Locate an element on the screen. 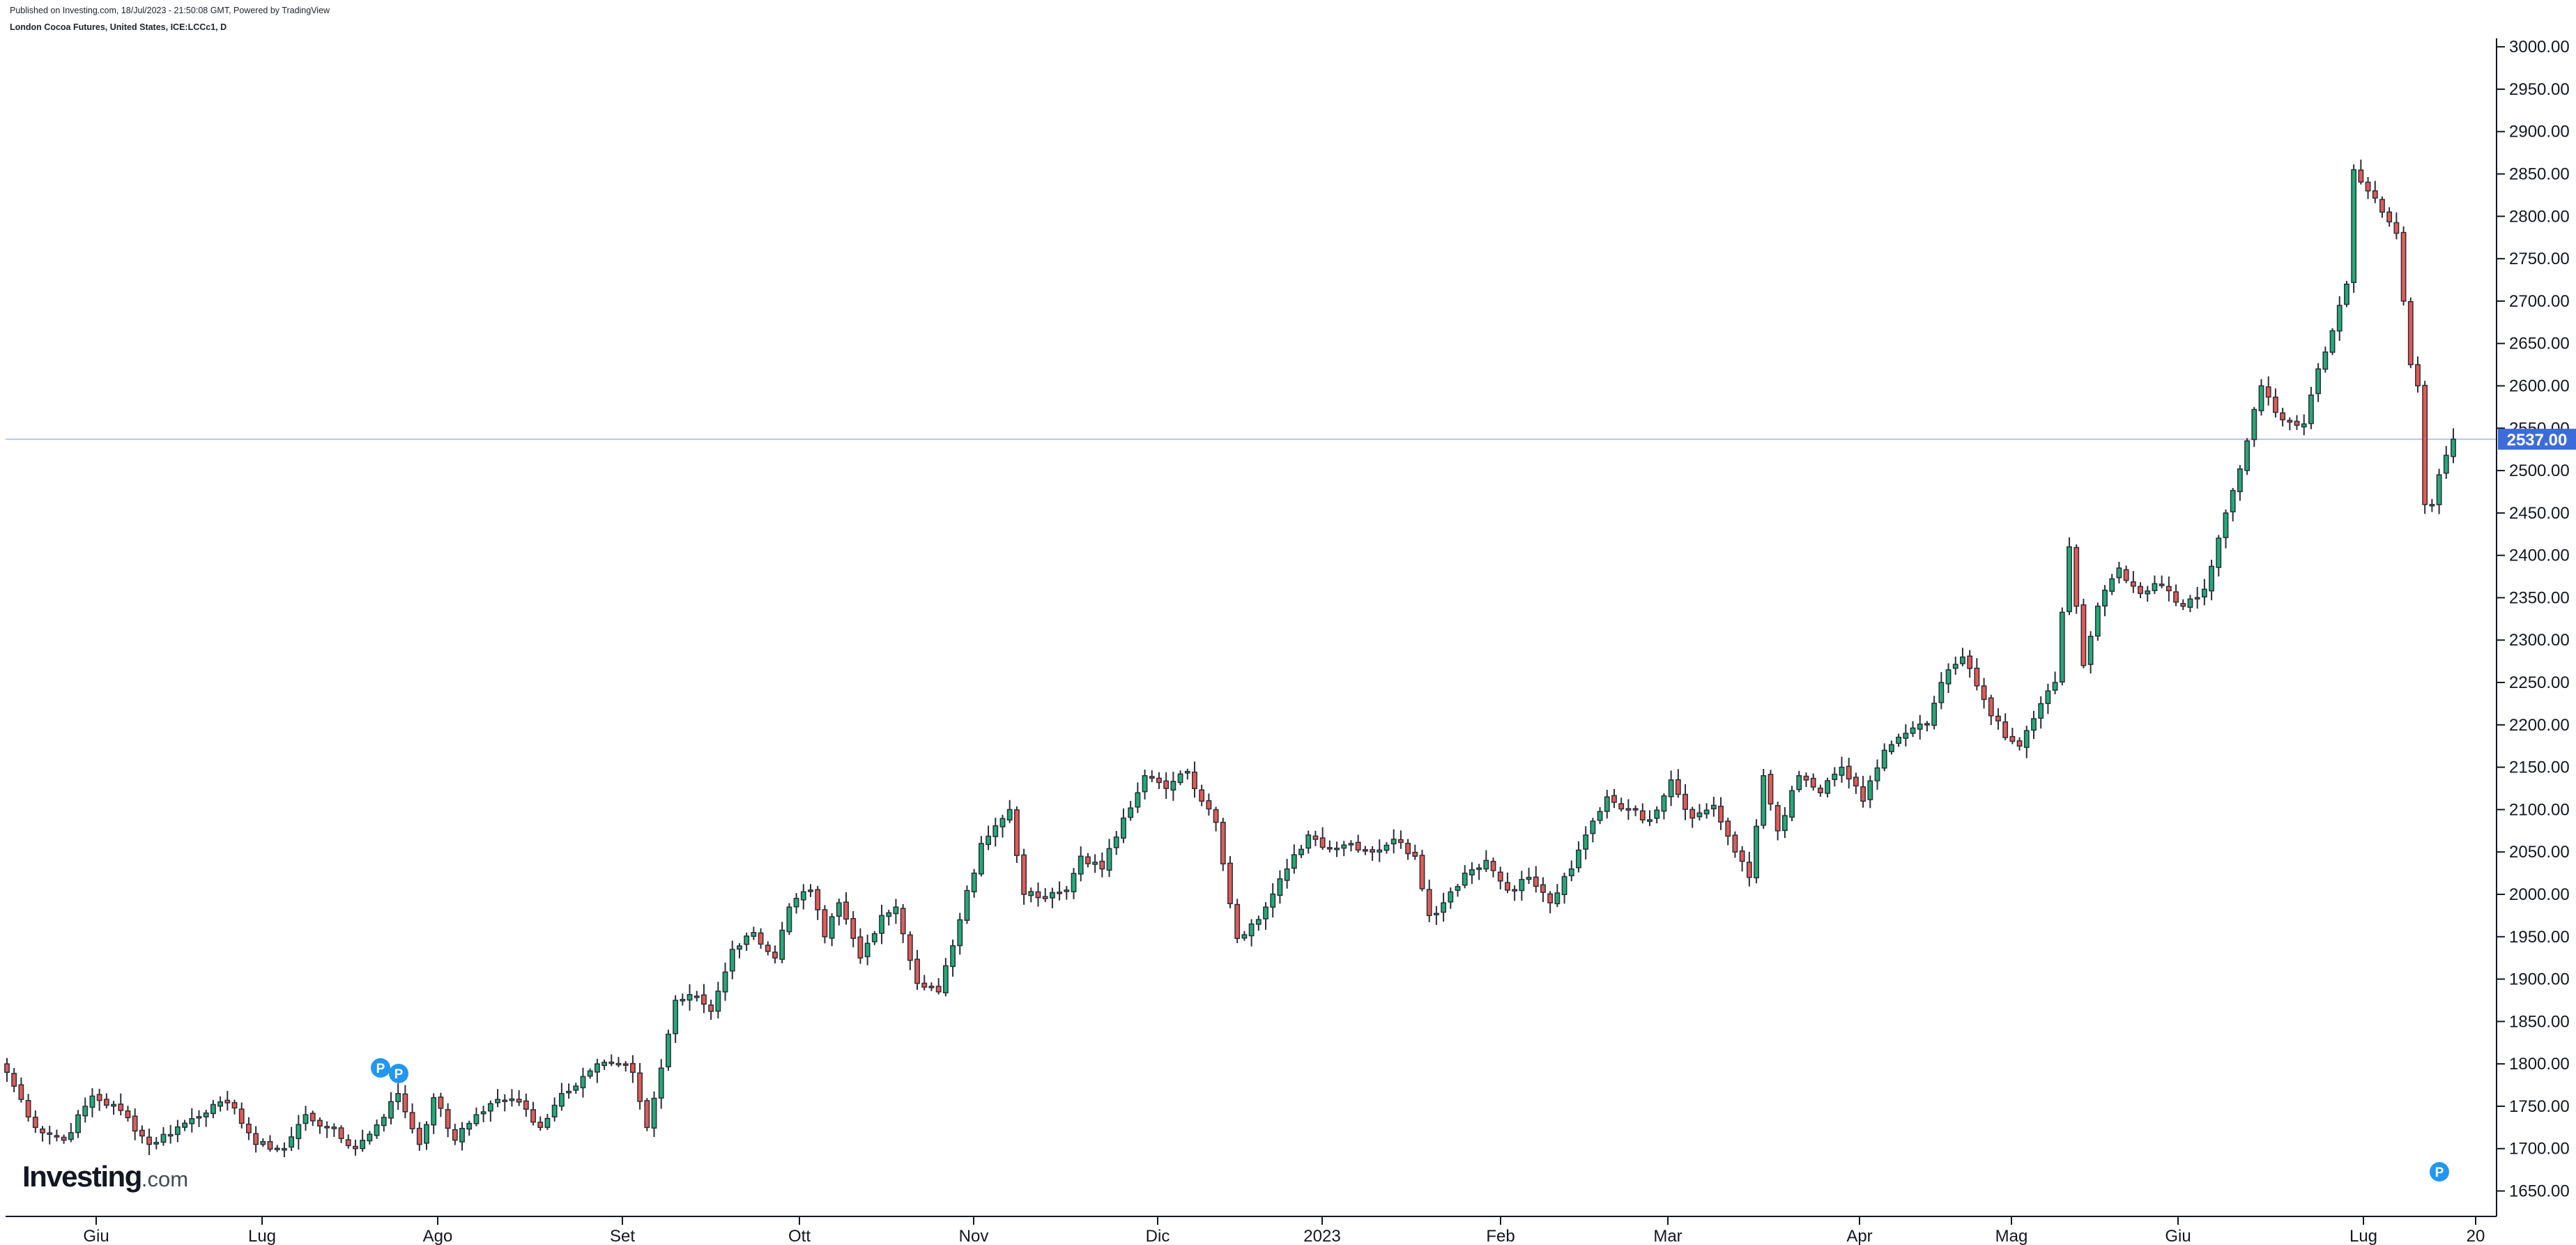 Image resolution: width=2576 pixels, height=1245 pixels. time-tick-label: Lug is located at coordinates (2363, 1236).